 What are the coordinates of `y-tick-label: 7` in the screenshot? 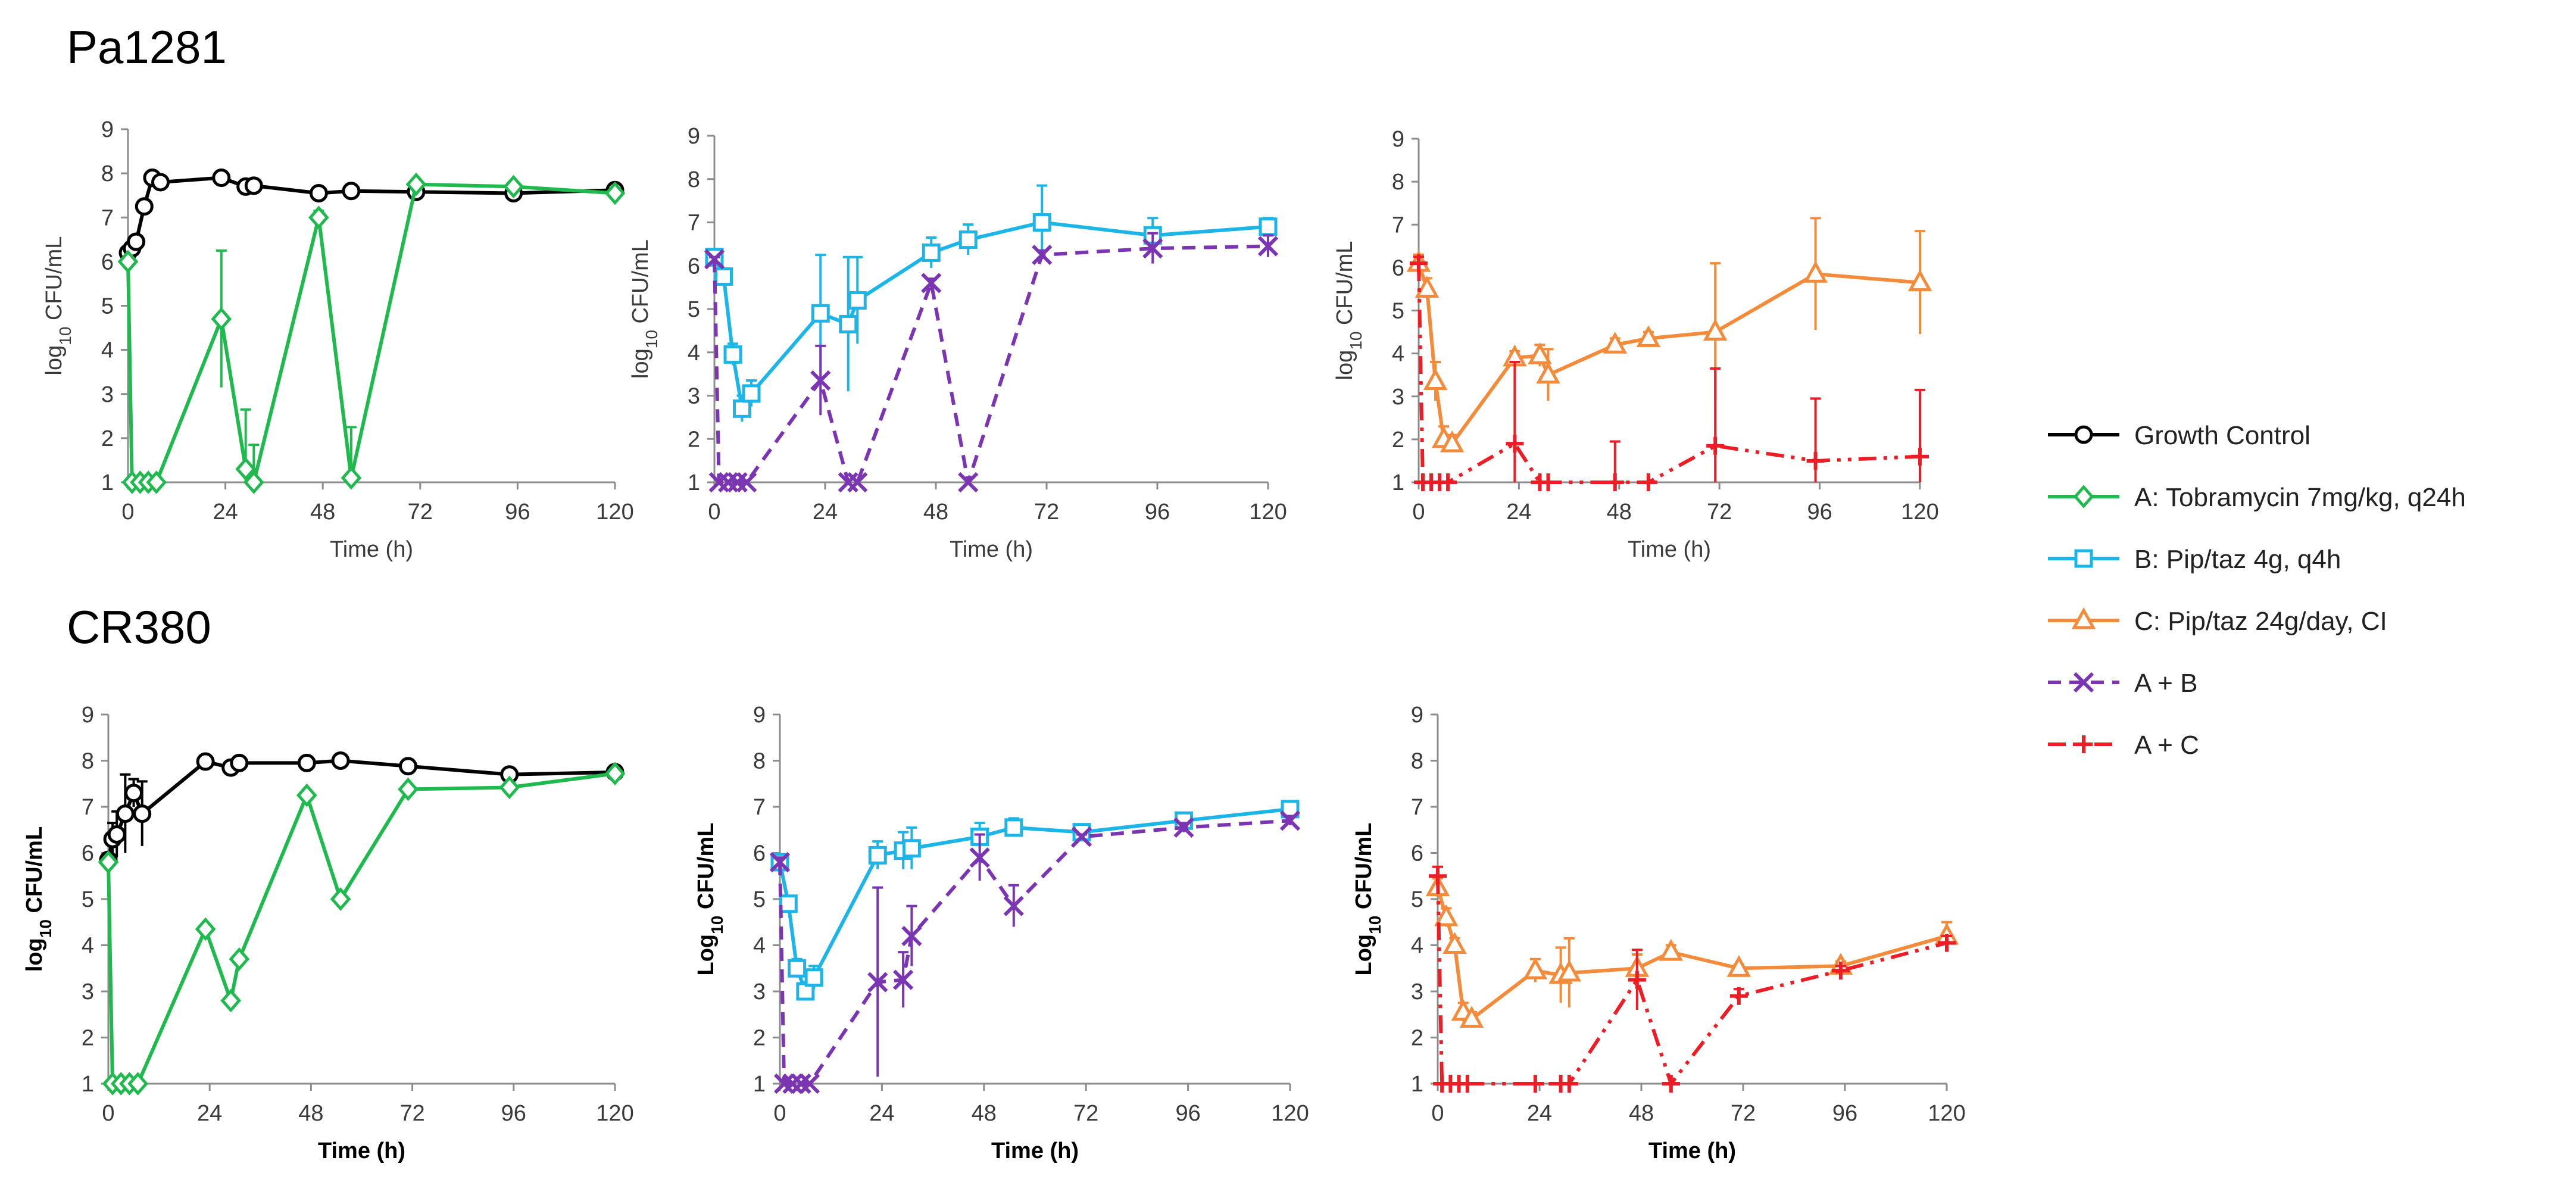 It's located at (759, 807).